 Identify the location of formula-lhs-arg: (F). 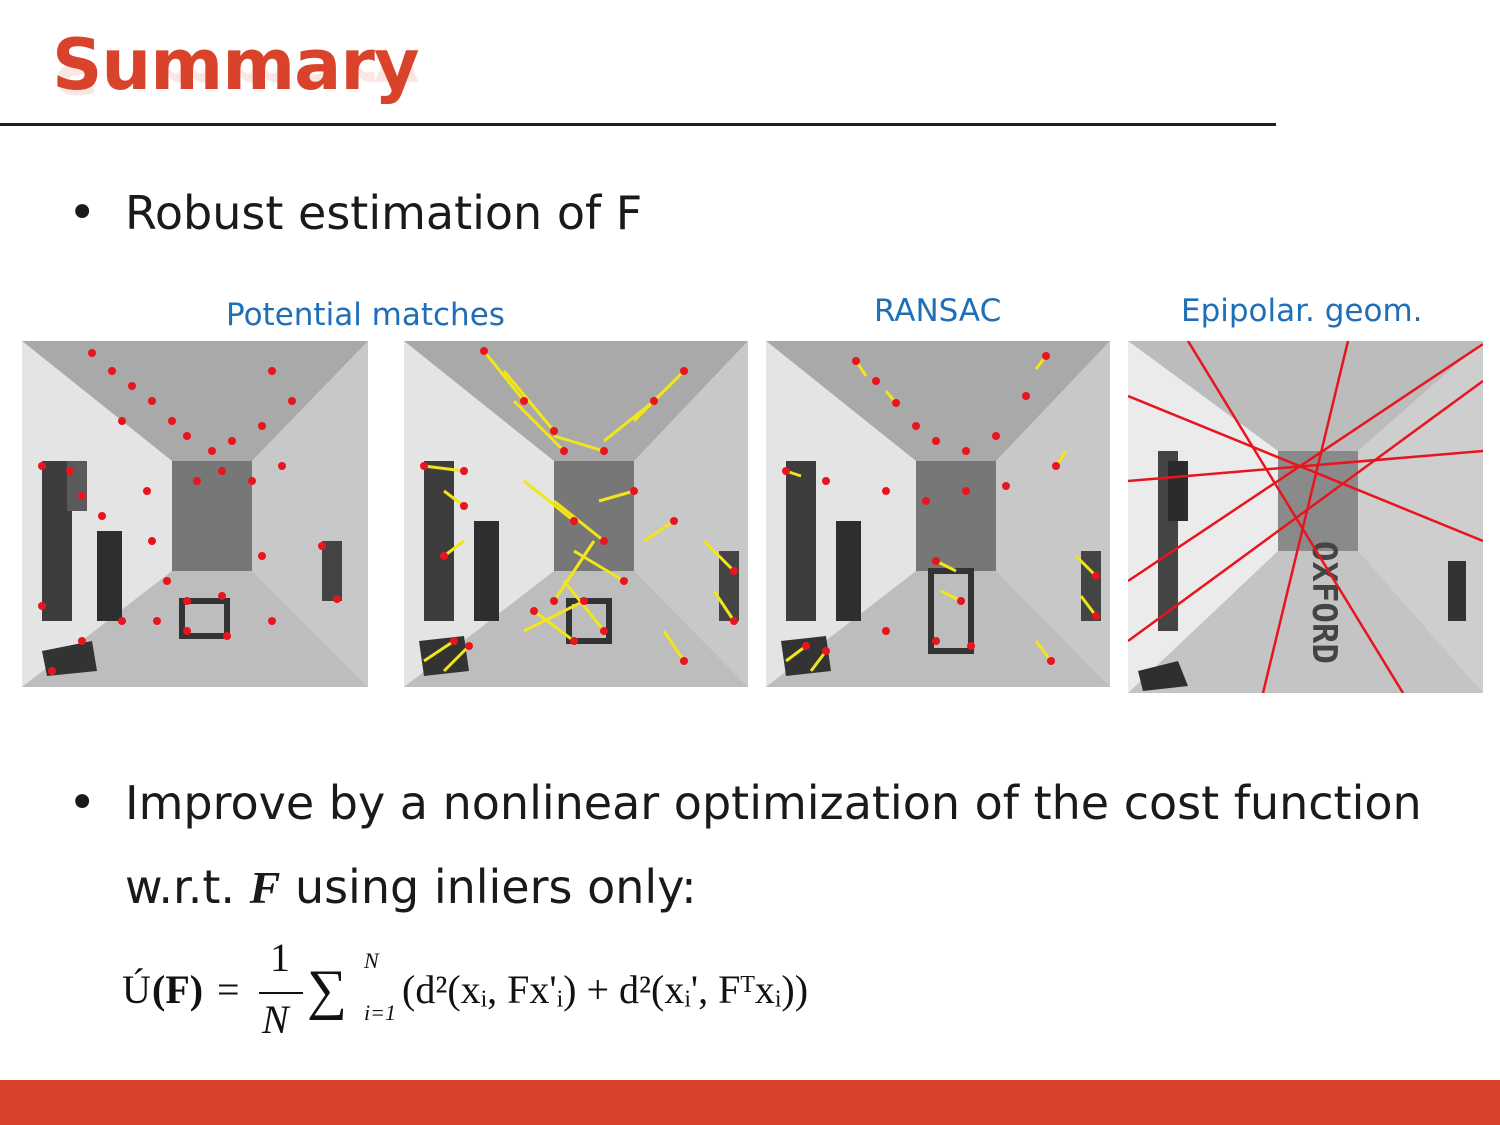
(177, 989).